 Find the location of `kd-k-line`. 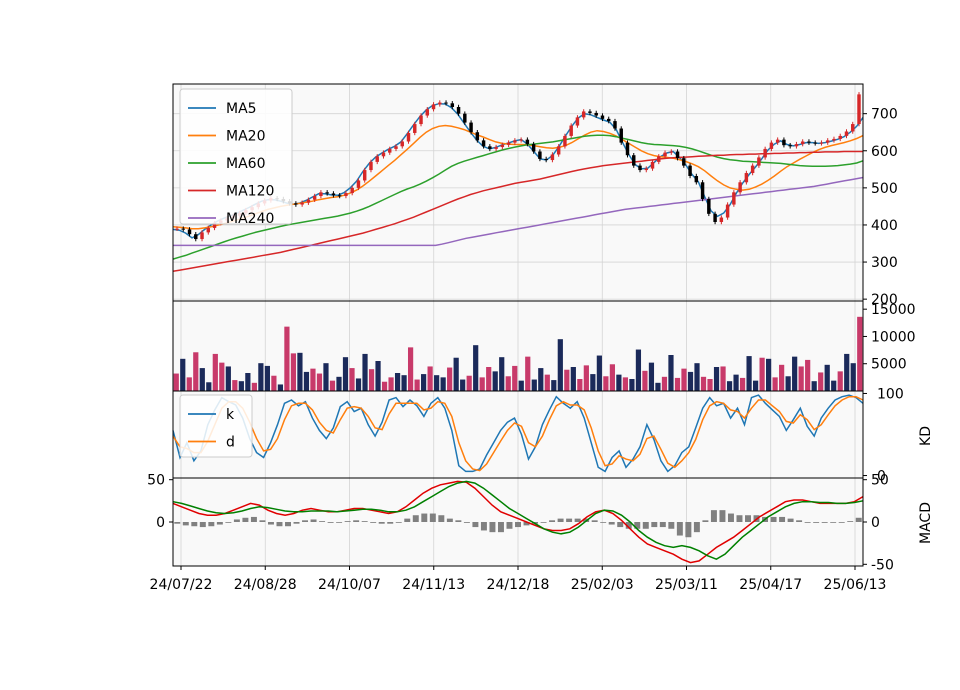

kd-k-line is located at coordinates (518, 433).